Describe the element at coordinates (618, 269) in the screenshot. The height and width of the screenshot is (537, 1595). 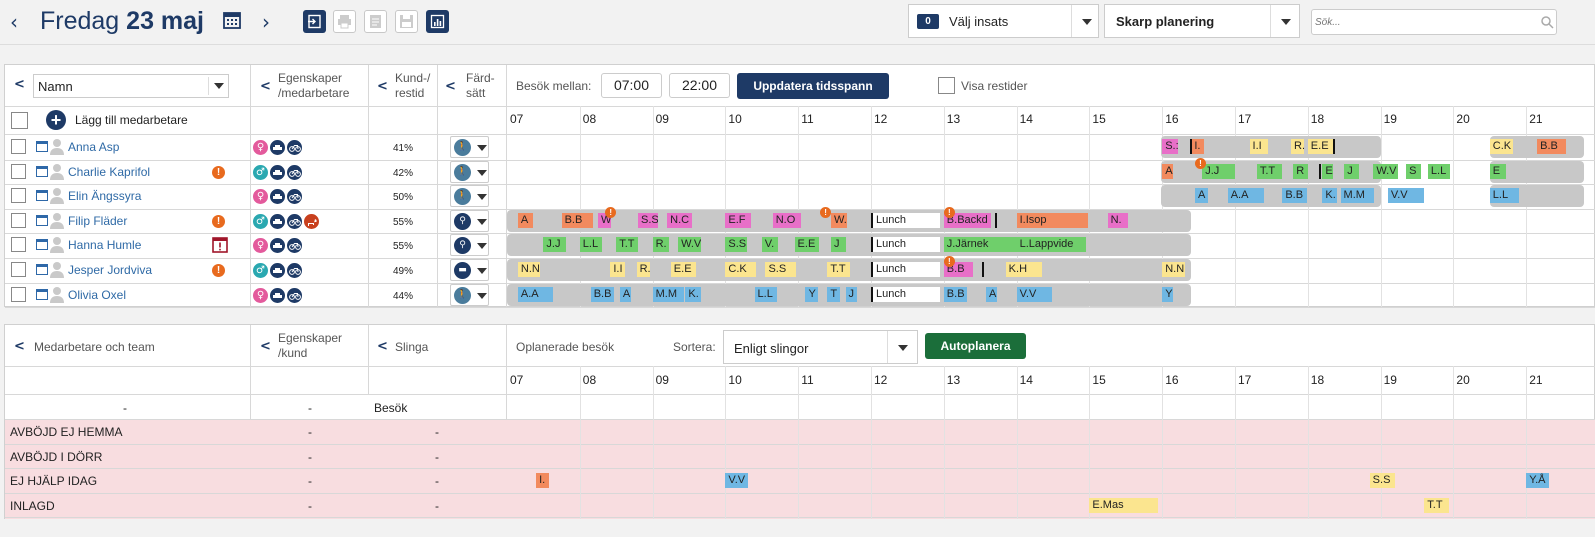
I see `visit-block: I.I` at that location.